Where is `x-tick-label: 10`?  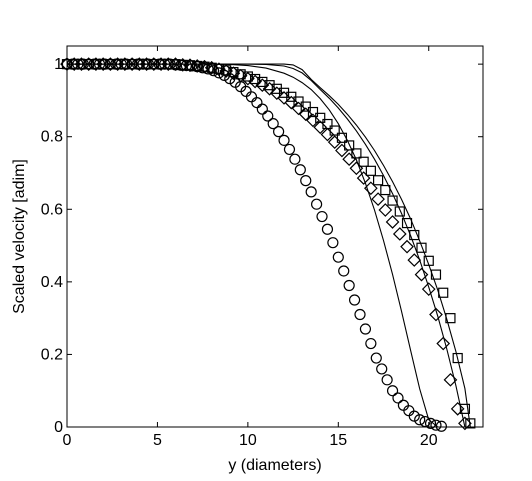
x-tick-label: 10 is located at coordinates (248, 440).